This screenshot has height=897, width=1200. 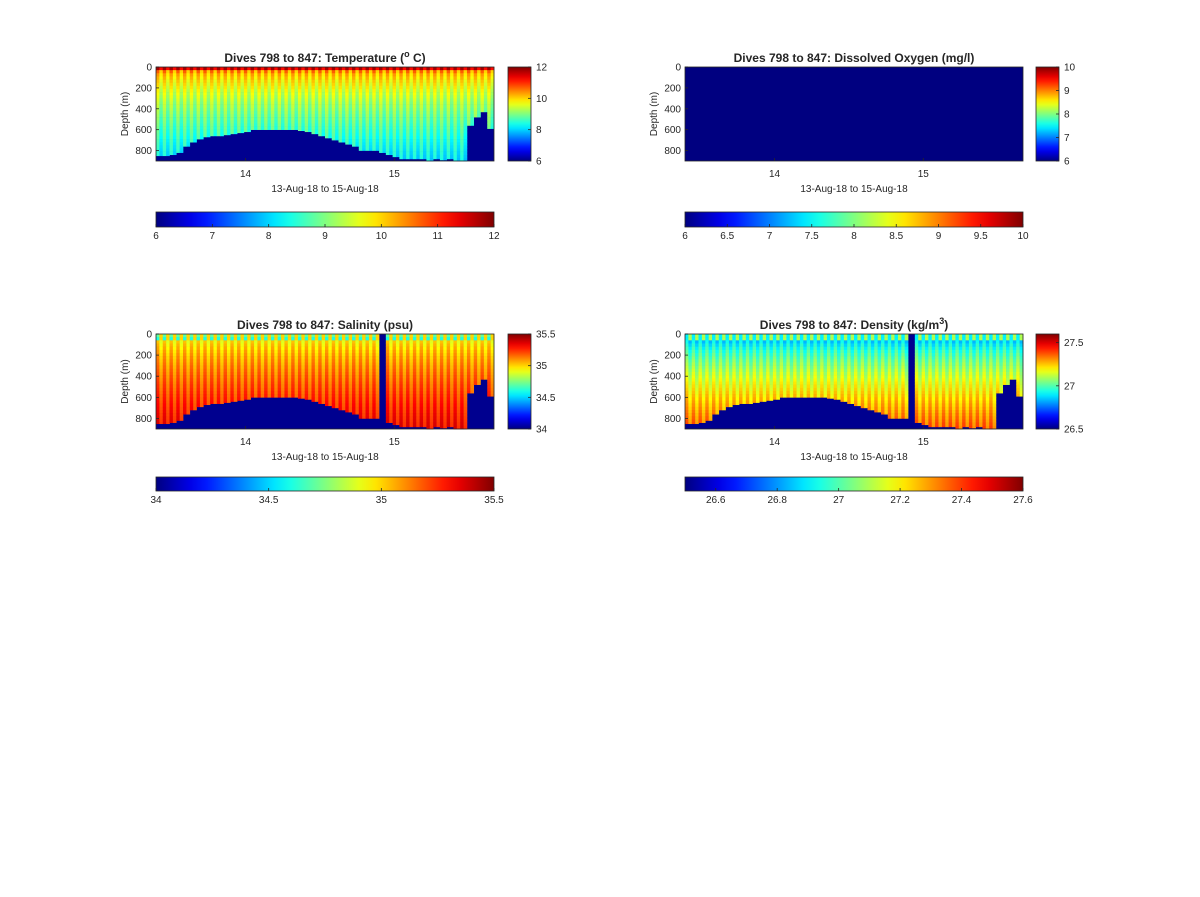 What do you see at coordinates (1067, 162) in the screenshot?
I see `side-colorbar-tick-label: 6` at bounding box center [1067, 162].